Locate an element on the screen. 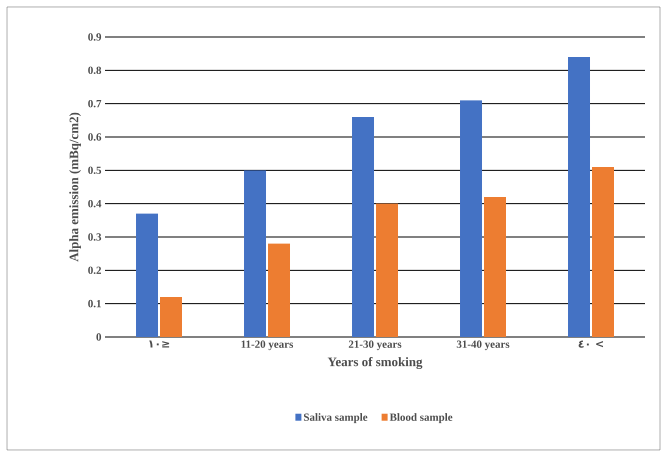 The image size is (668, 457). legend-label: Blood sample is located at coordinates (421, 418).